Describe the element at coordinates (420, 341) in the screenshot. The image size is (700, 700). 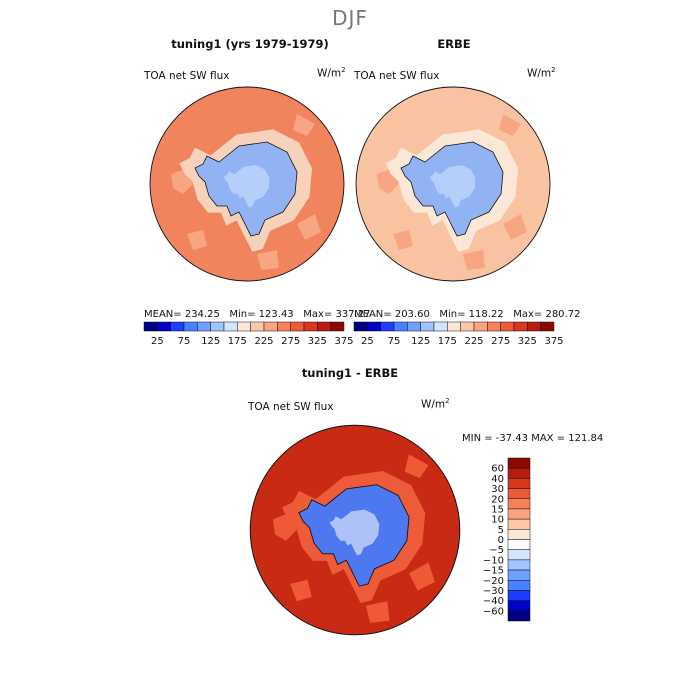
I see `colorbar-tick-label: 125` at that location.